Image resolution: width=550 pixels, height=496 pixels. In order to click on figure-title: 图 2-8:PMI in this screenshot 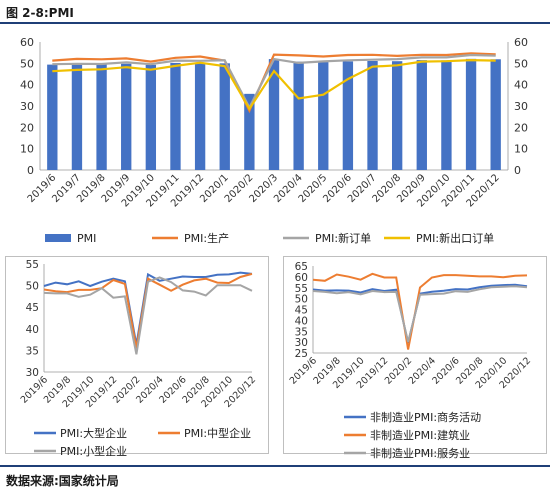, I will do `click(40, 13)`.